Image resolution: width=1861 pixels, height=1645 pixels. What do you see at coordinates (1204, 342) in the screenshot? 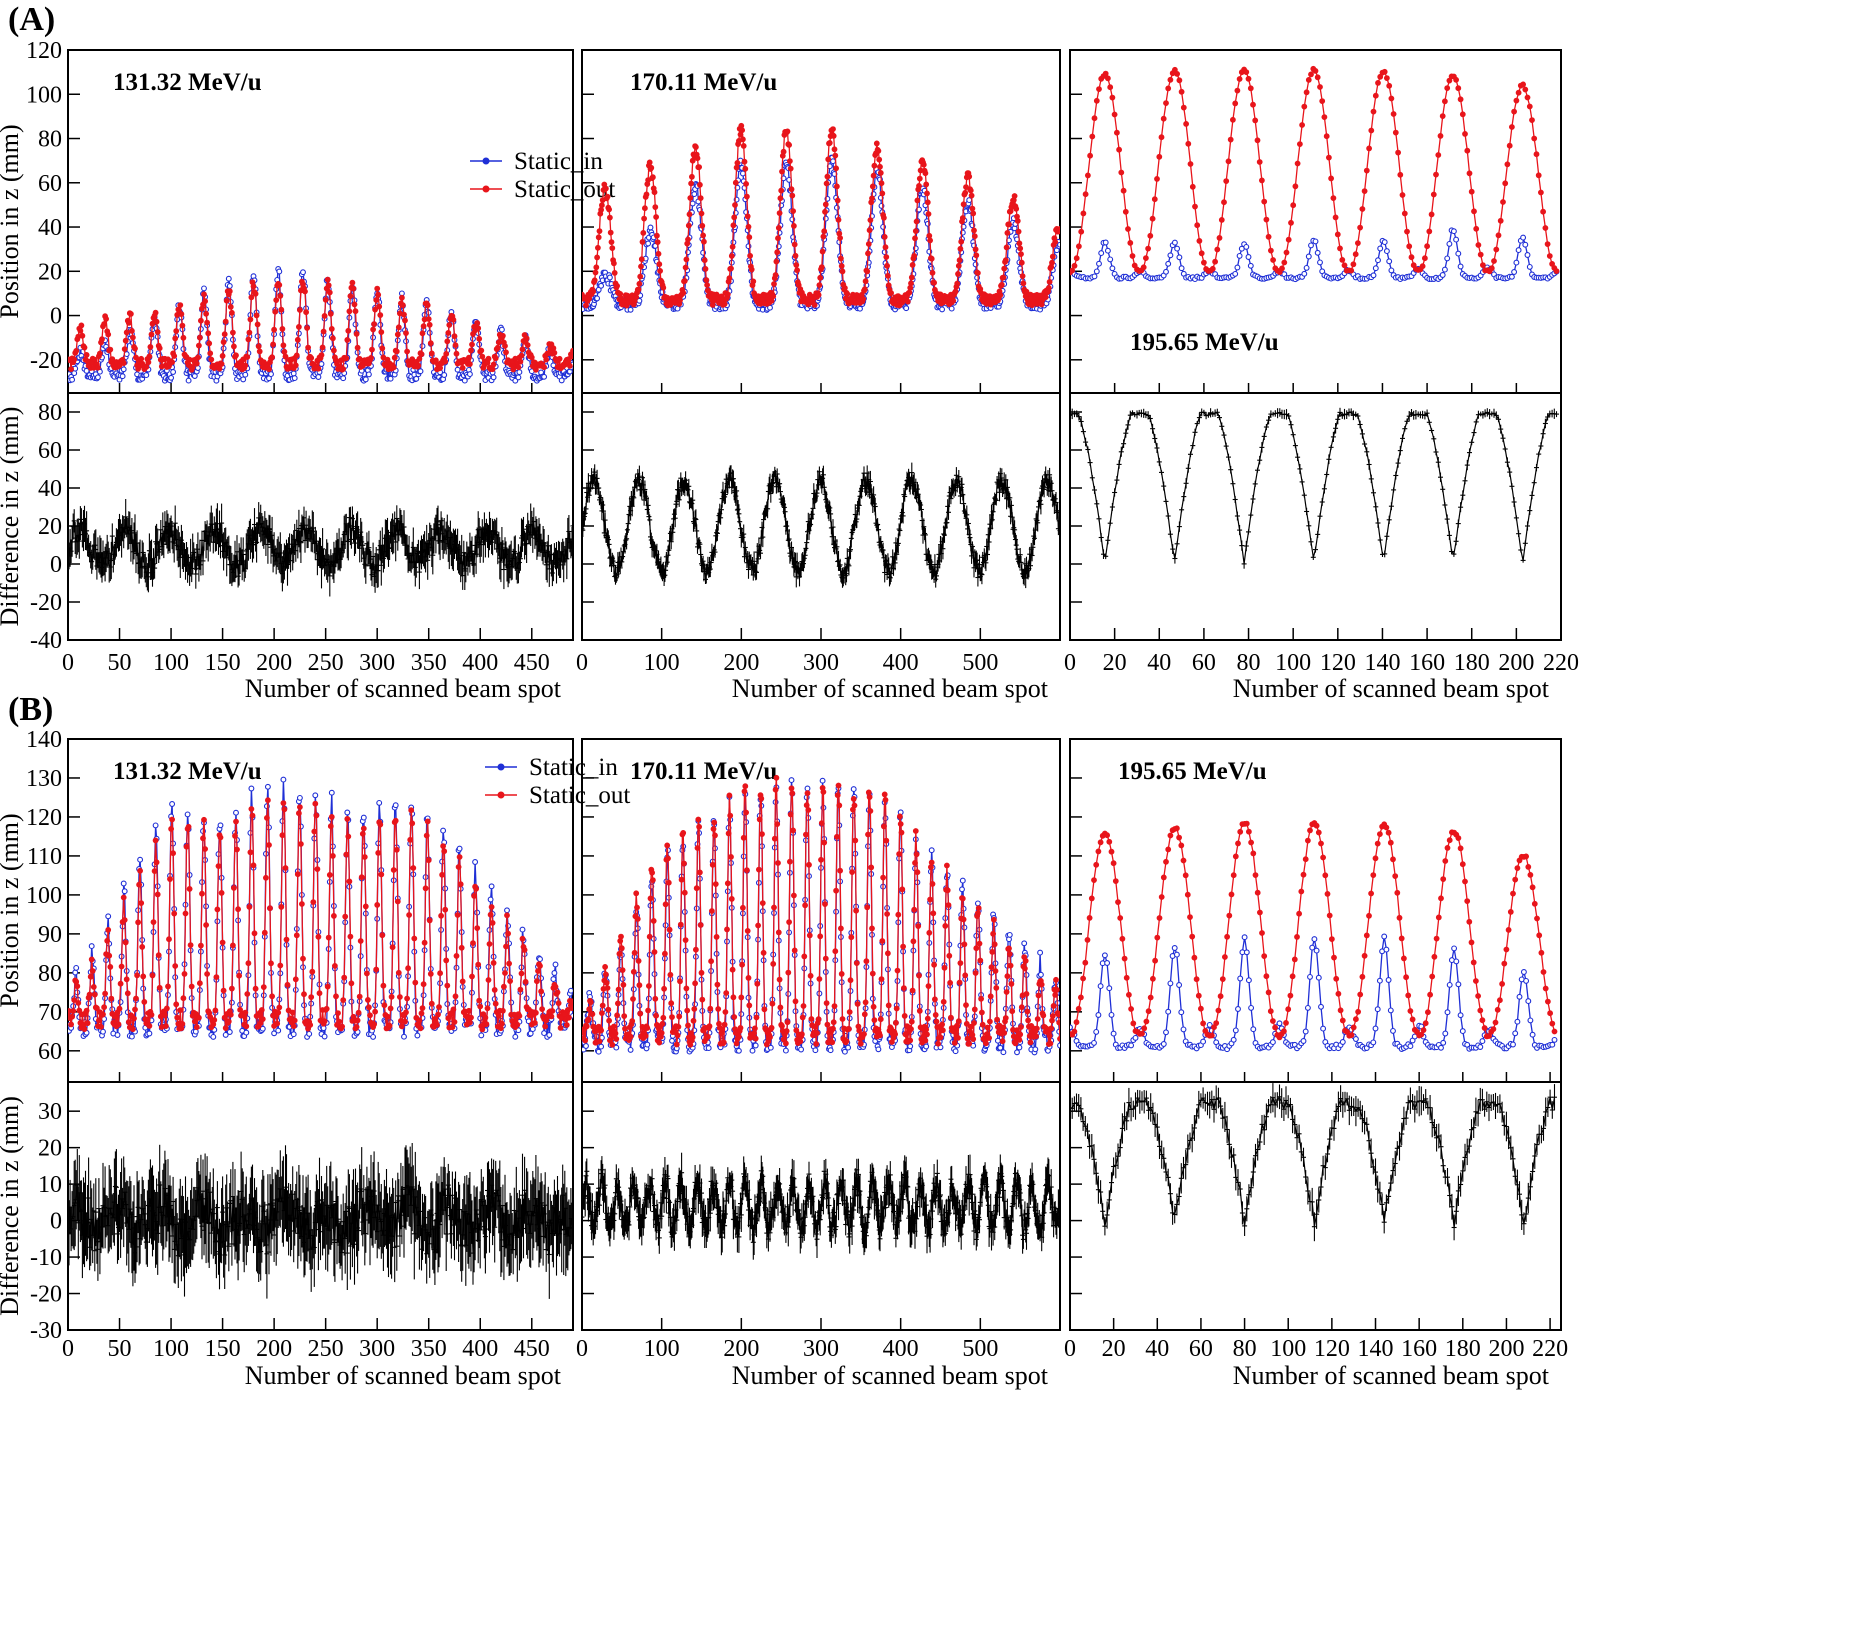
I see `energy-label: 195.65 MeV/u` at bounding box center [1204, 342].